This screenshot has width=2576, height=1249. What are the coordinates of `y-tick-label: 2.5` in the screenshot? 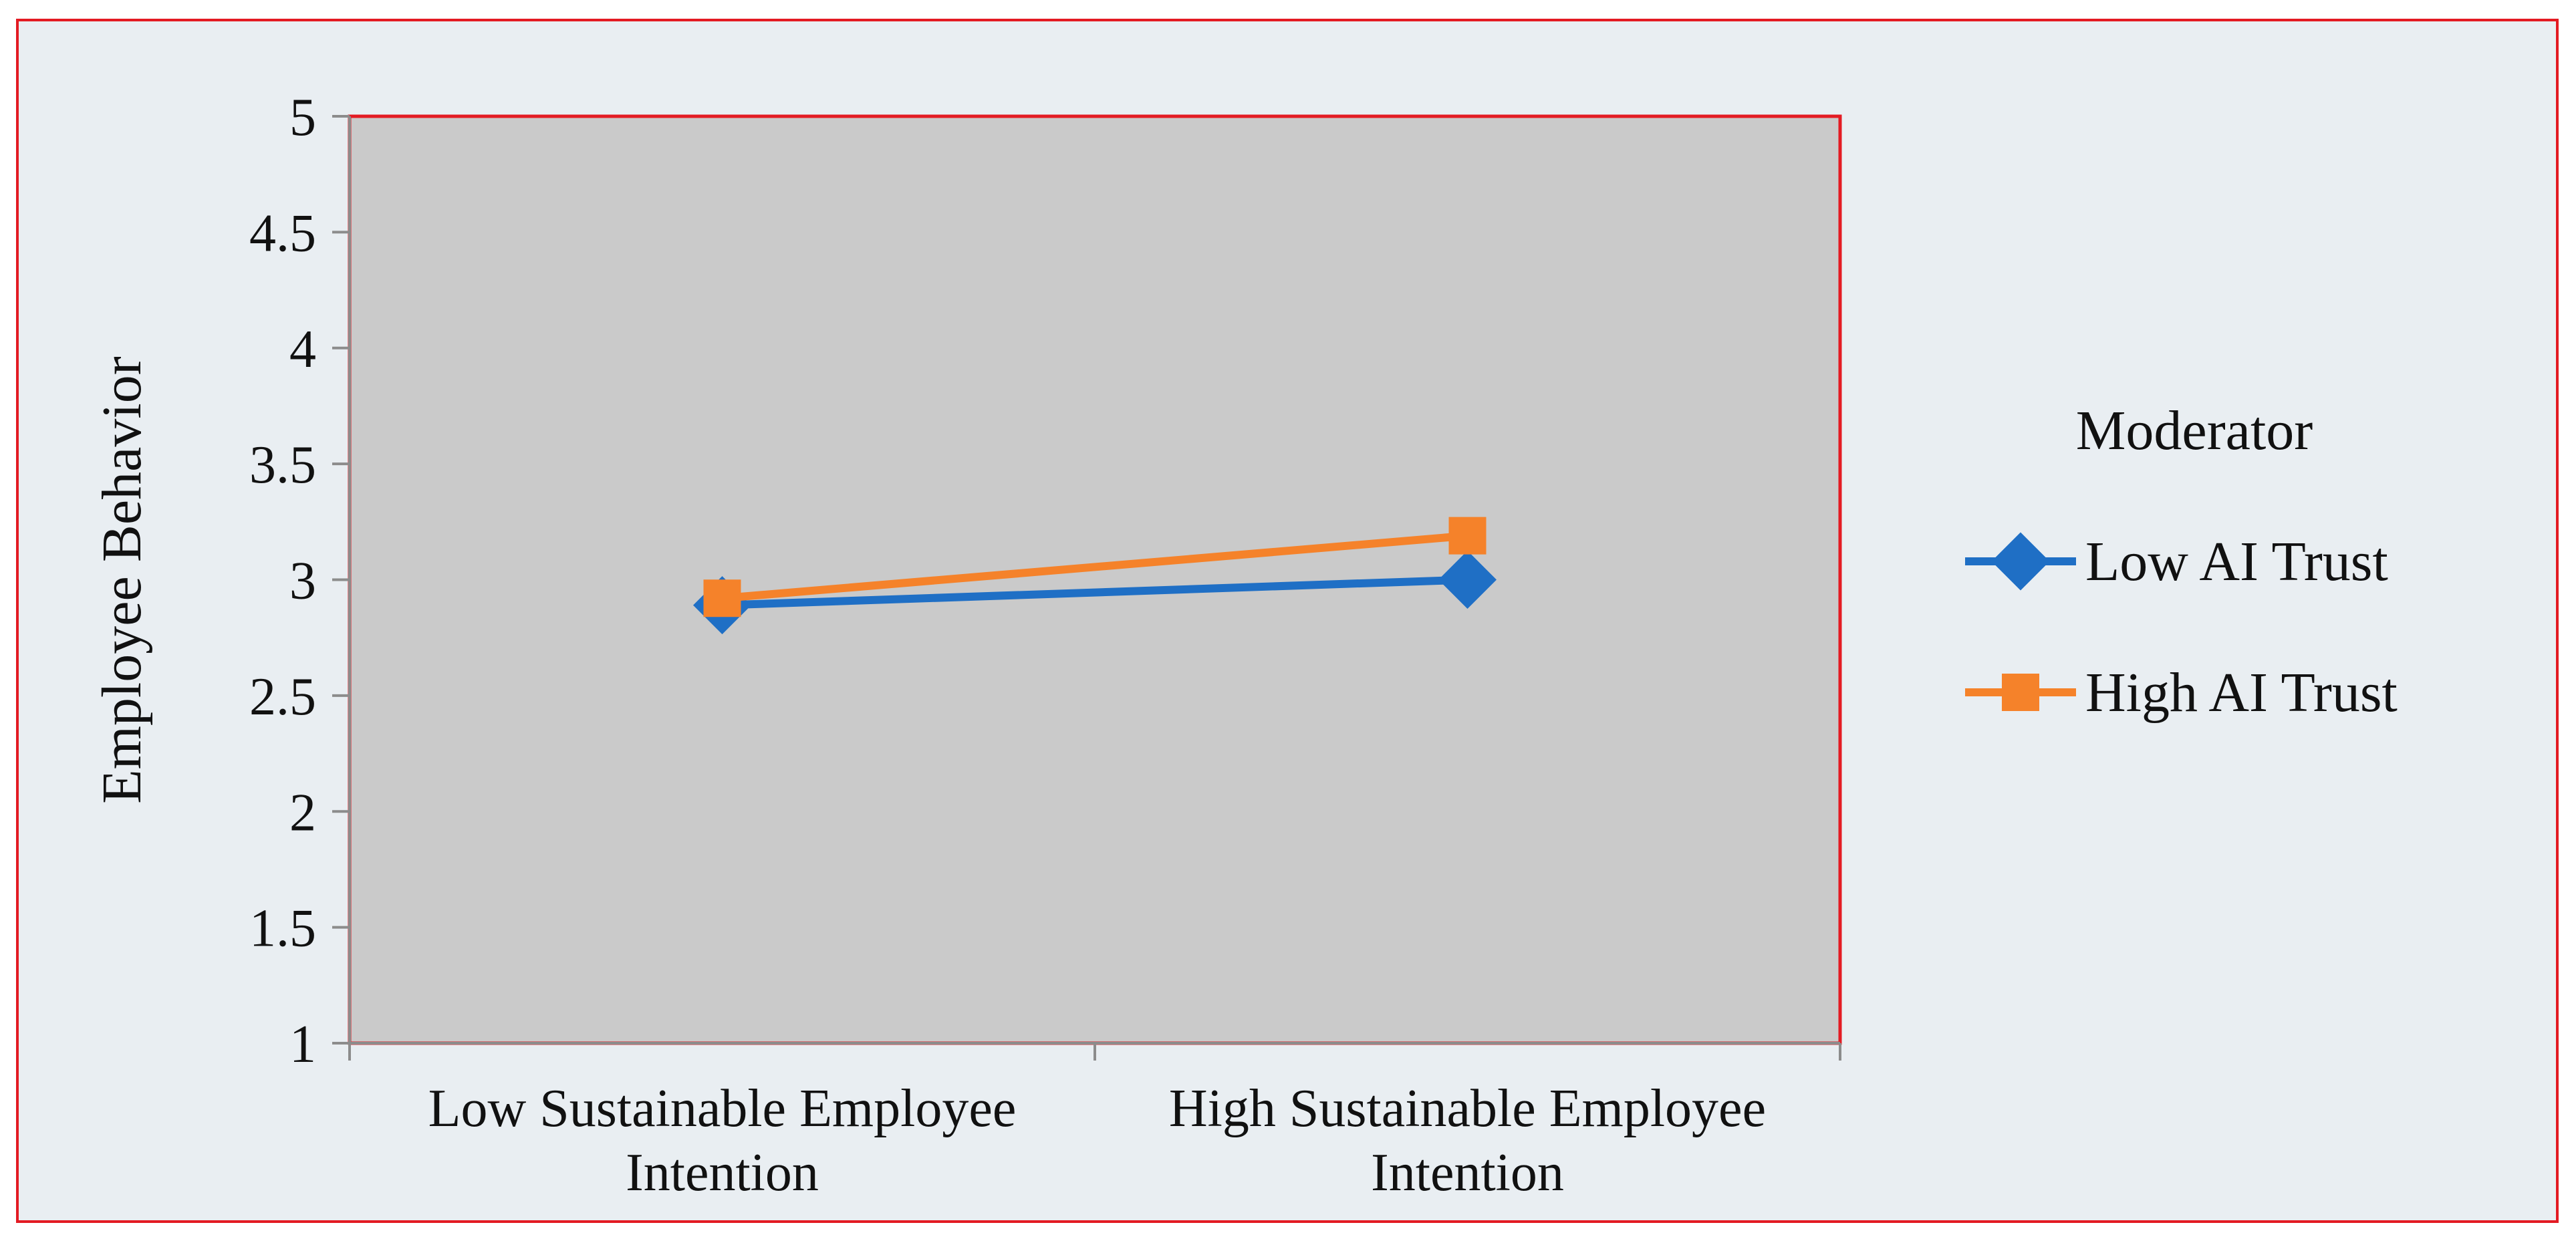 It's located at (282, 697).